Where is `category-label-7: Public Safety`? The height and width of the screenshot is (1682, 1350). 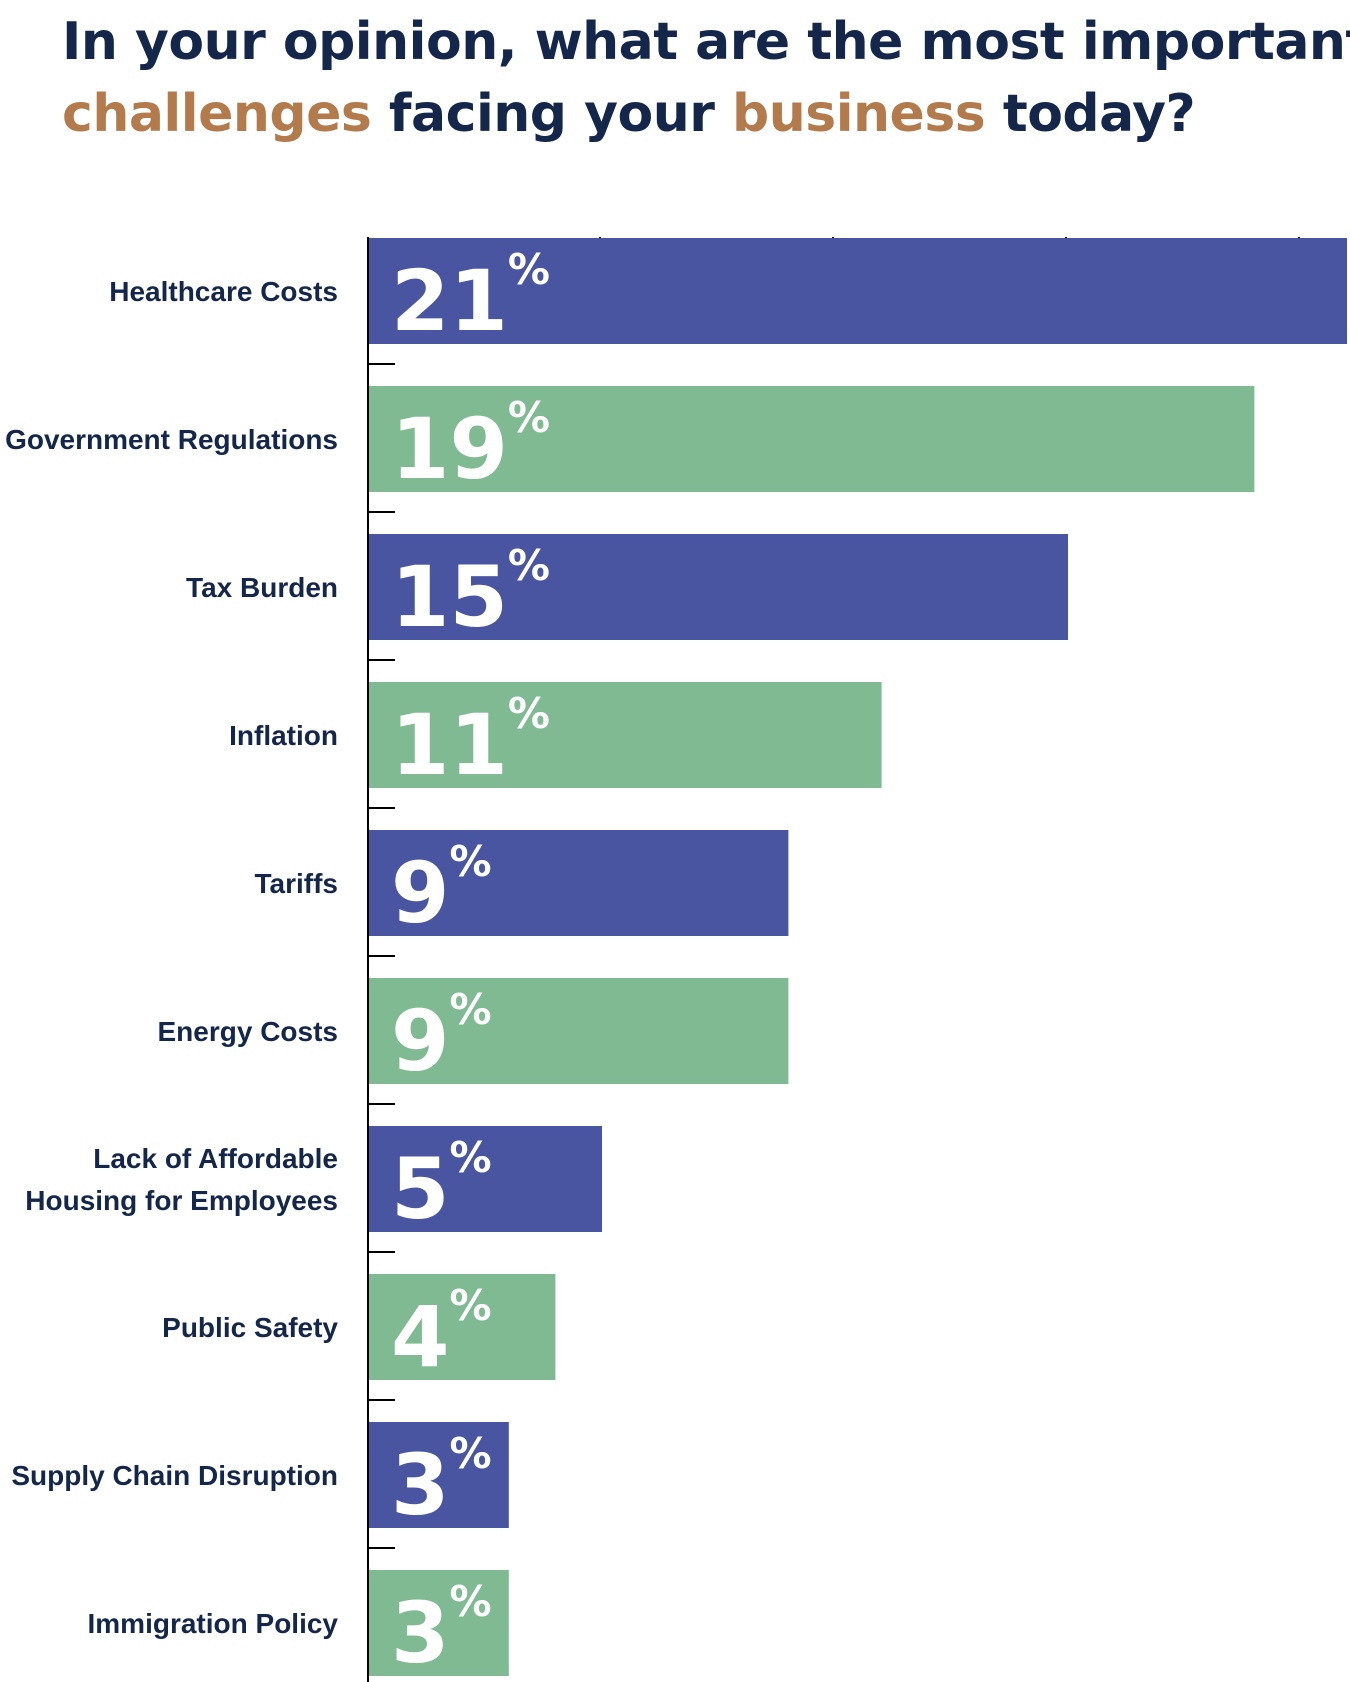
category-label-7: Public Safety is located at coordinates (250, 1327).